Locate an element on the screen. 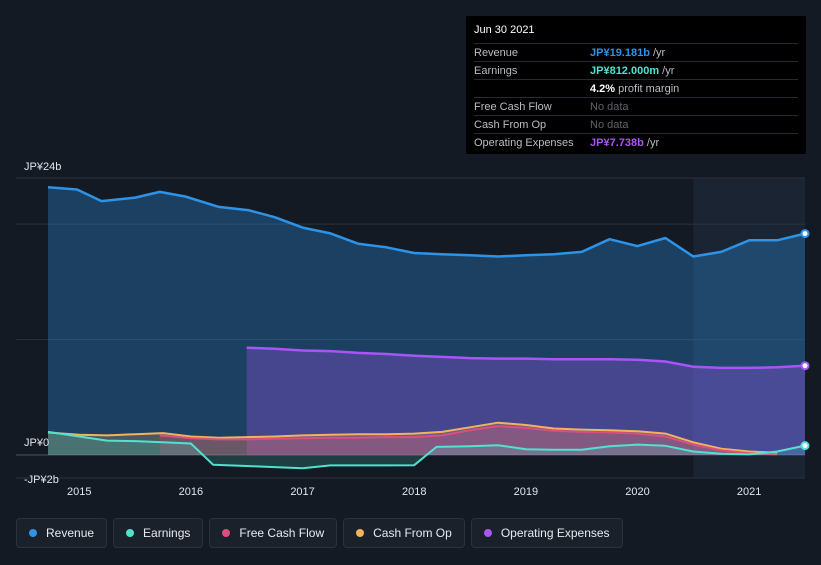 This screenshot has height=565, width=821. x-tick-label: 2021 is located at coordinates (749, 492).